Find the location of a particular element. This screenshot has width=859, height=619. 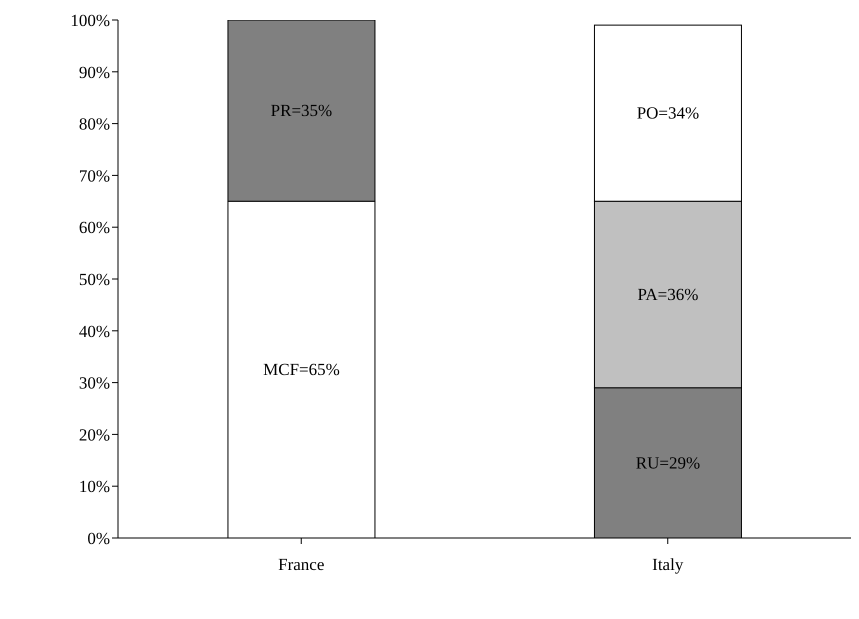

data-label: MCF=65% is located at coordinates (301, 370).